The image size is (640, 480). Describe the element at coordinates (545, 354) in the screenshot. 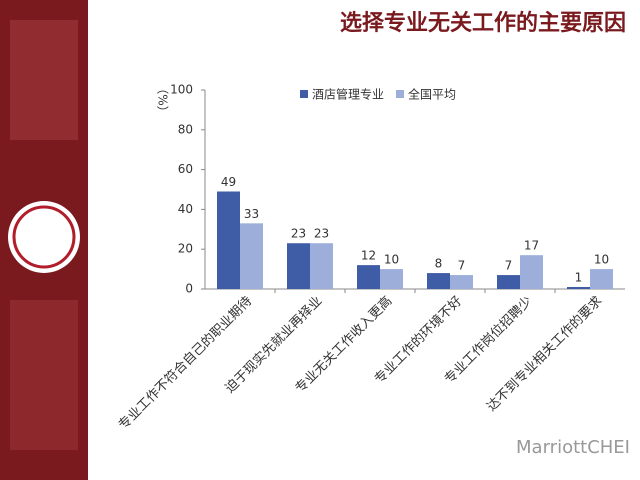

I see `x-tick-label: 达不到专业相关工作的要求` at that location.